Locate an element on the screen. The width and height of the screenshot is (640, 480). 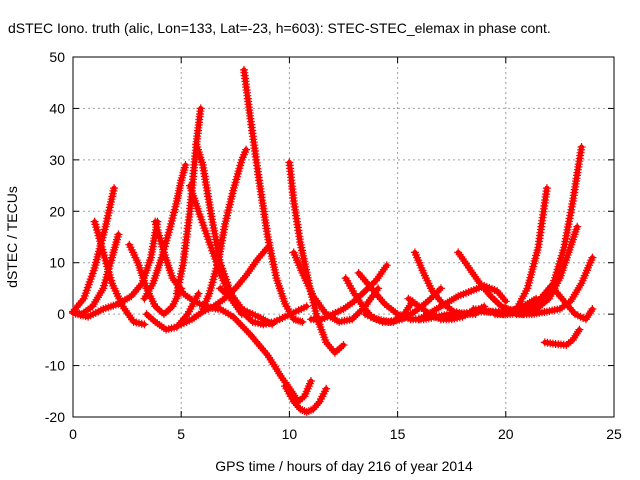
y-tick-label: 40 is located at coordinates (57, 108).